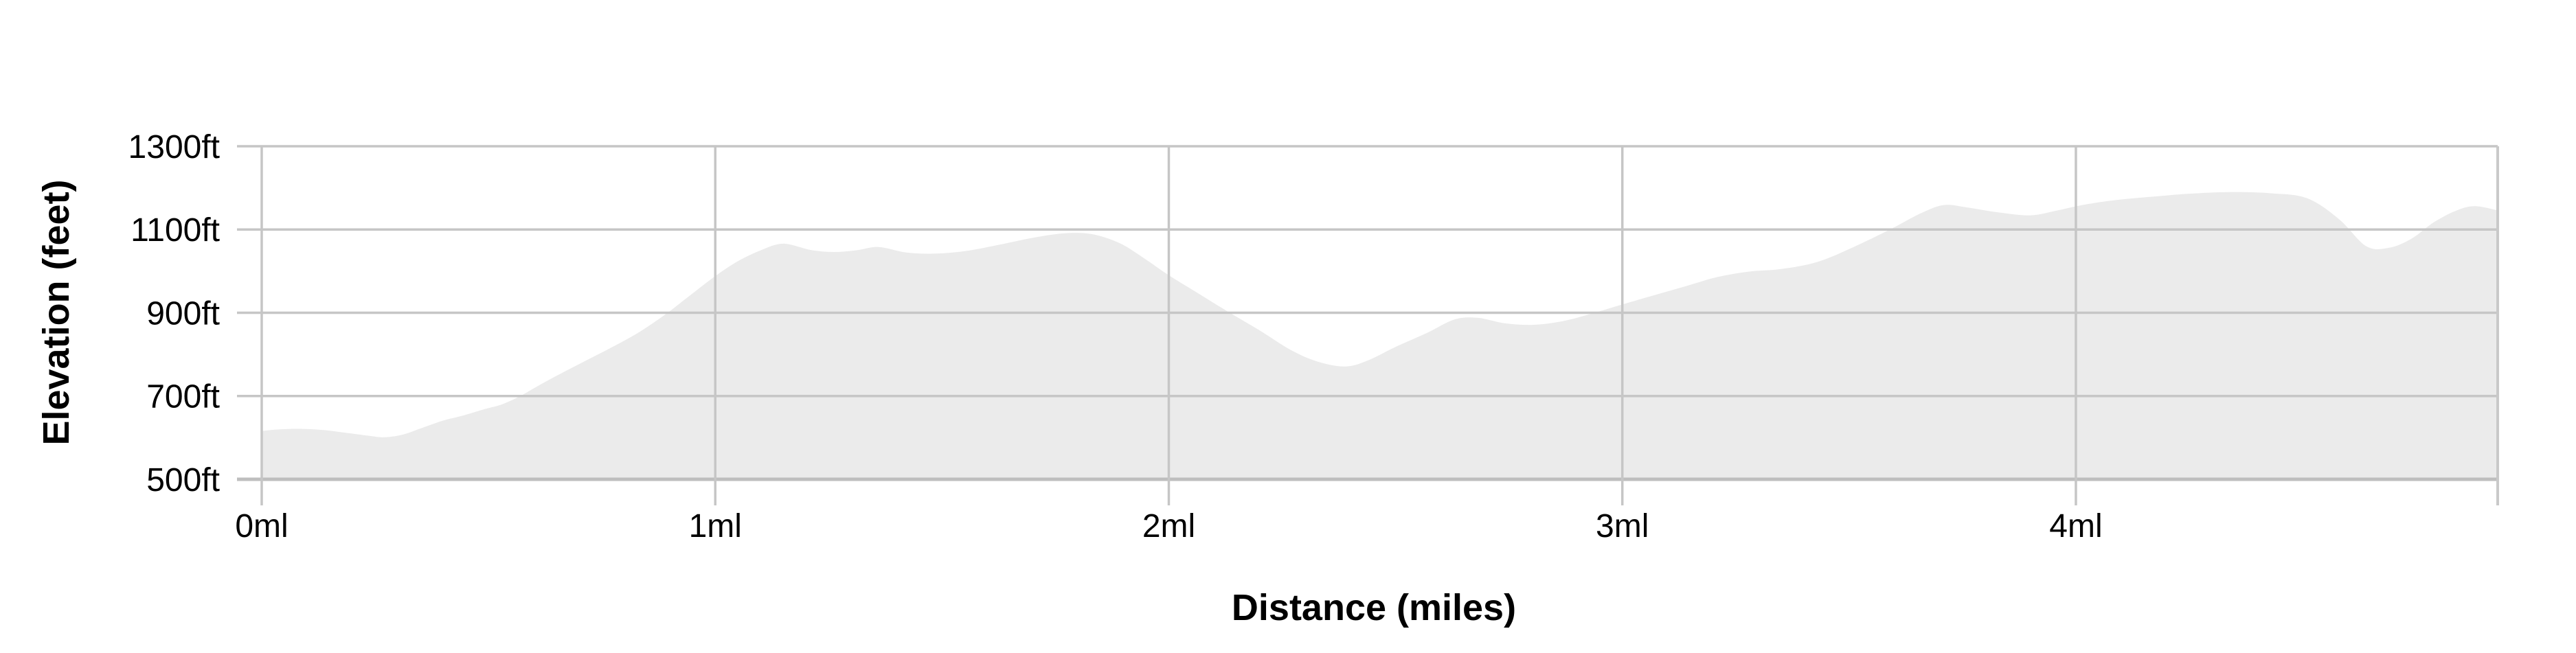  Describe the element at coordinates (261, 526) in the screenshot. I see `x-tick-label-0ml: 0ml` at that location.